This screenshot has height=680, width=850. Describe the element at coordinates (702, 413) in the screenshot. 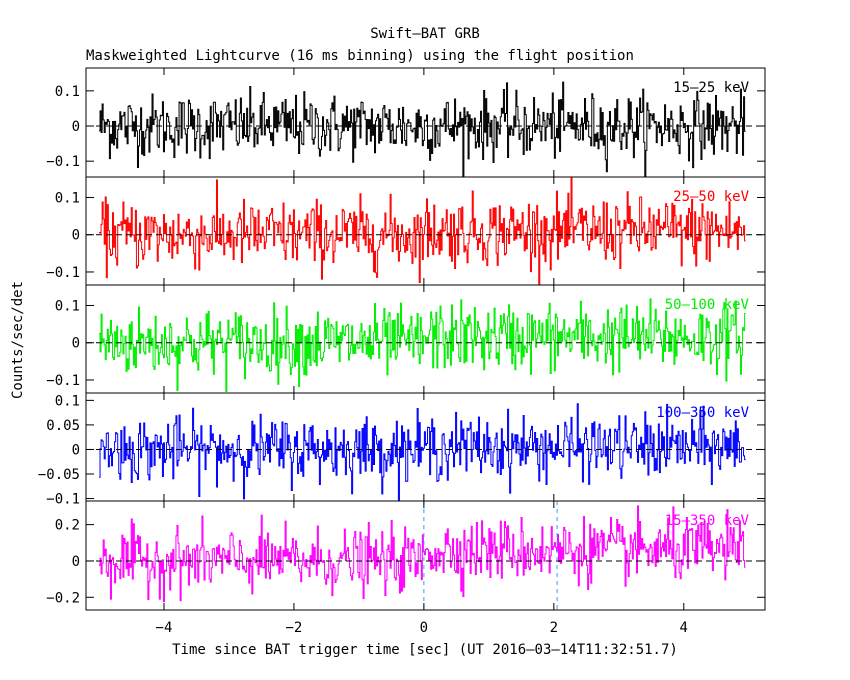

I see `series-label-4: 100–350 keV` at that location.